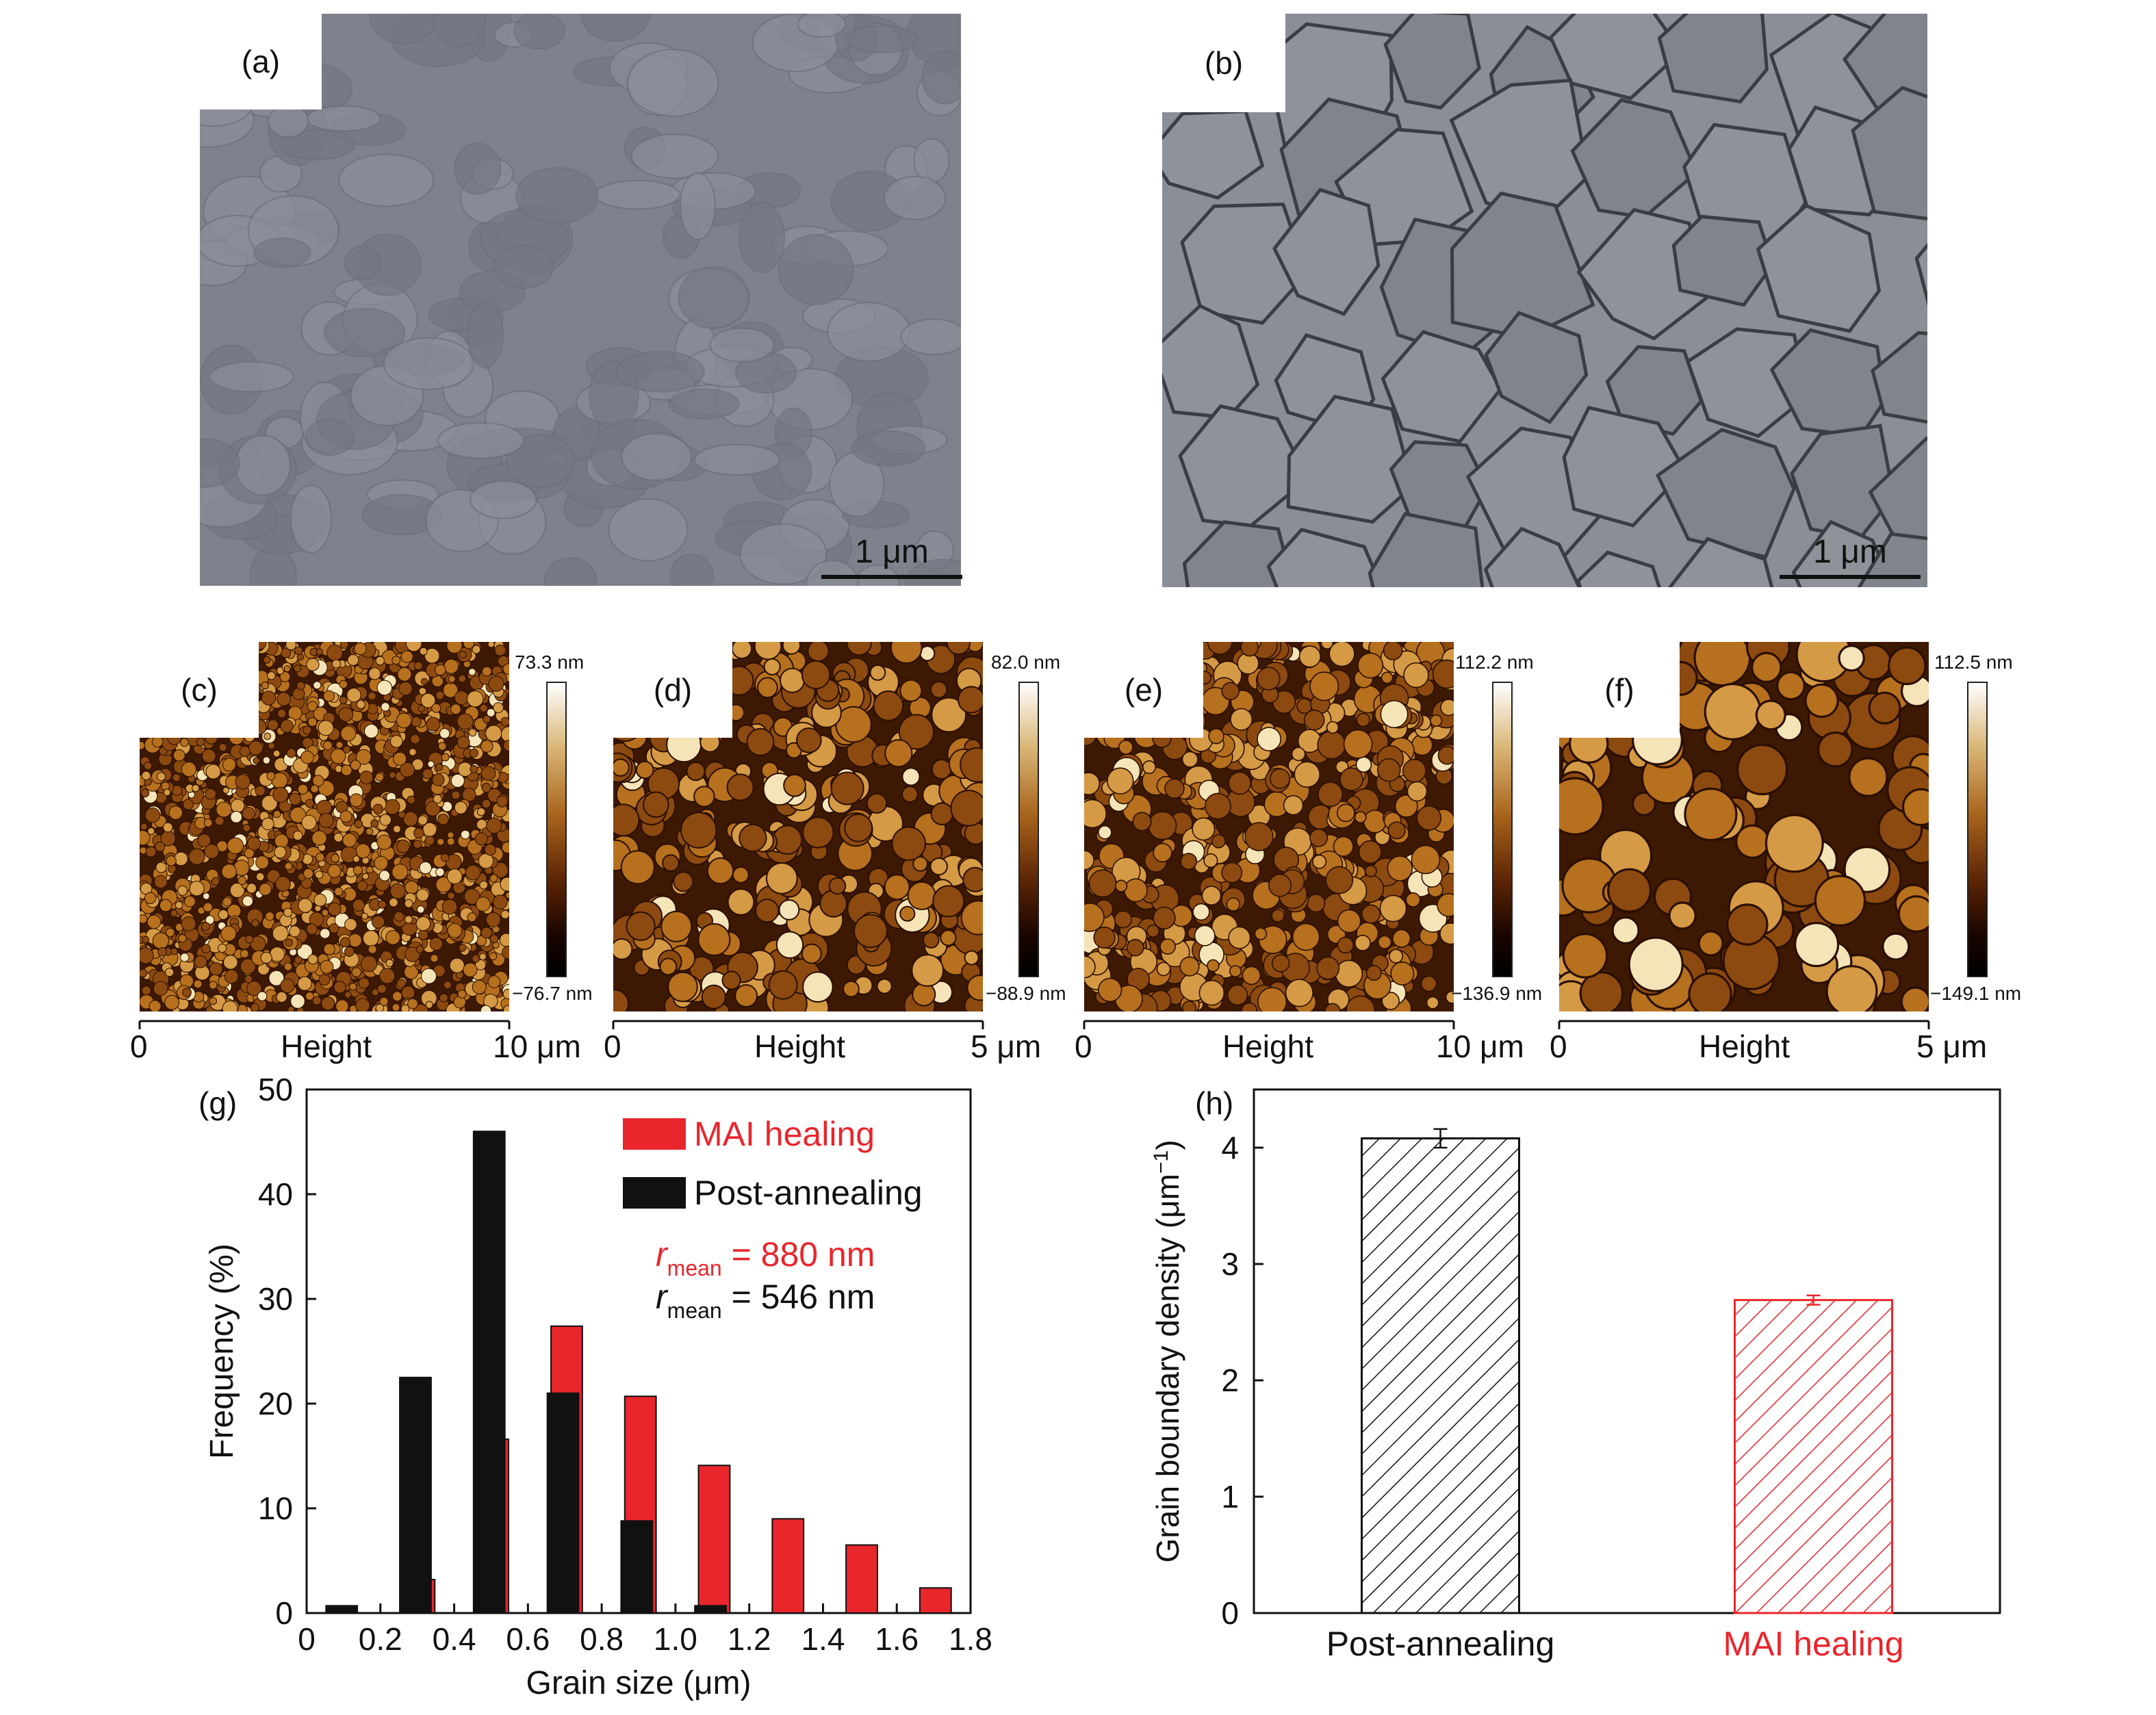  I want to click on panel-label-g: (g), so click(217, 1103).